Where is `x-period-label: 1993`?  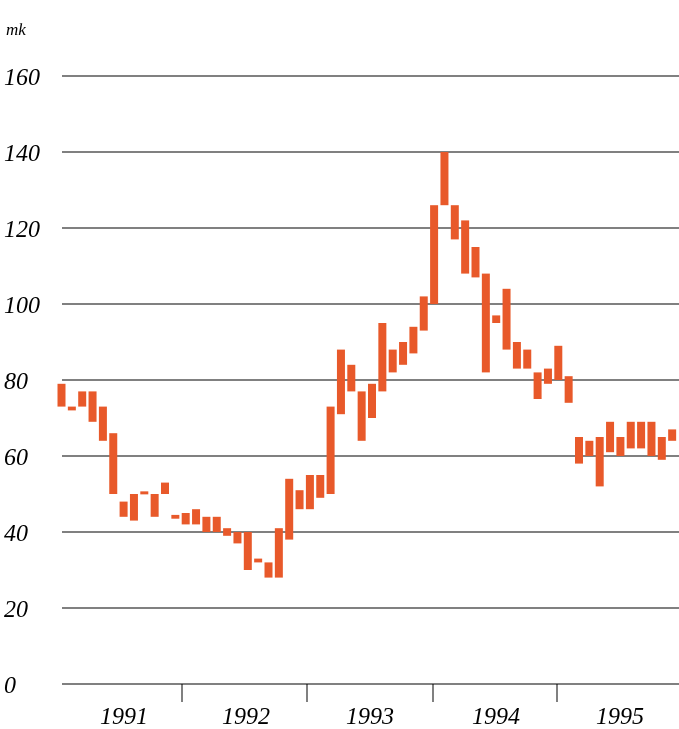 x-period-label: 1993 is located at coordinates (370, 716).